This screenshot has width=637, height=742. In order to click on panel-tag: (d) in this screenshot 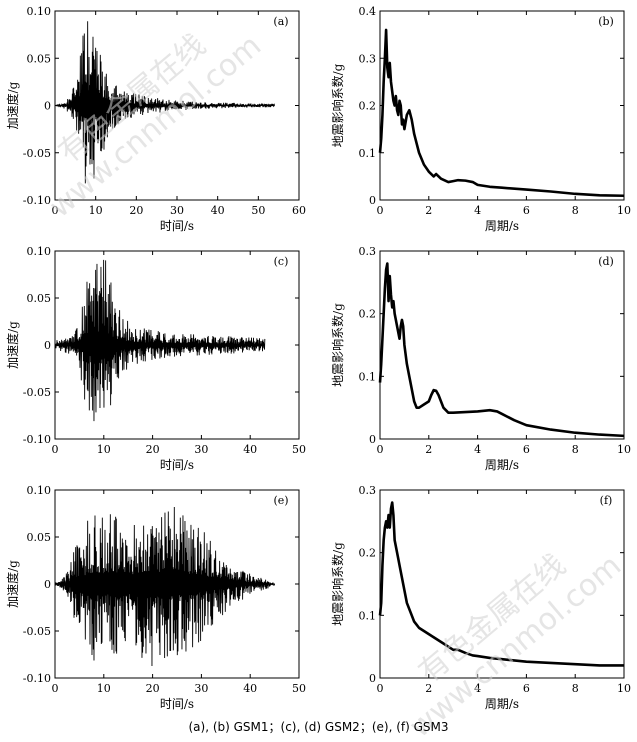, I will do `click(606, 261)`.